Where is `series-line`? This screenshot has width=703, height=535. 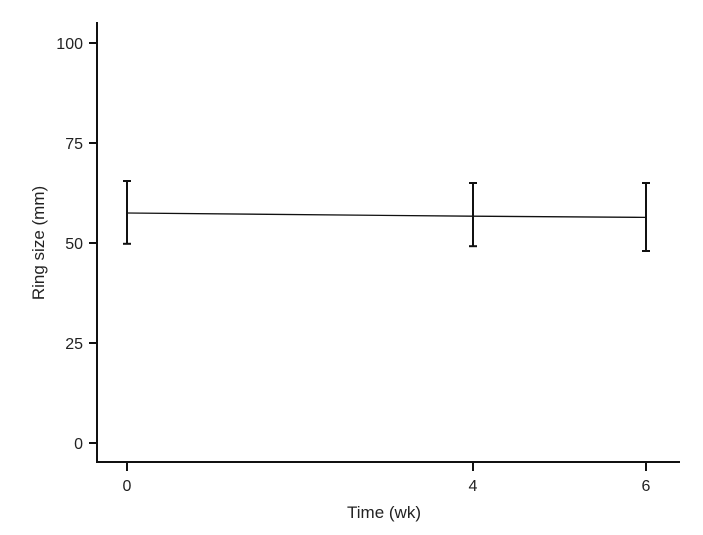
series-line is located at coordinates (386, 215).